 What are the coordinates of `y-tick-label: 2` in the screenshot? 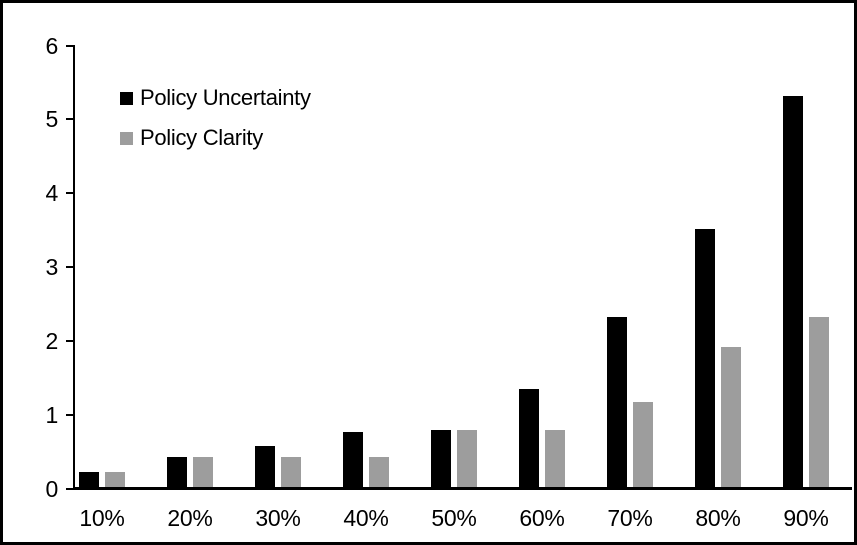 It's located at (52, 340).